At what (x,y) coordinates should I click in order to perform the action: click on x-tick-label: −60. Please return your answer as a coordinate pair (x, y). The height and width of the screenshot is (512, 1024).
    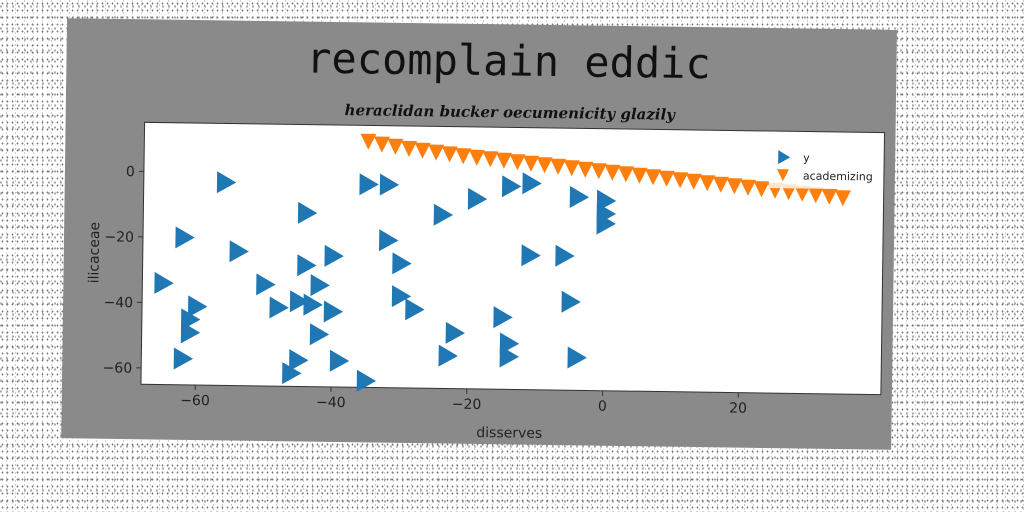
    Looking at the image, I should click on (195, 401).